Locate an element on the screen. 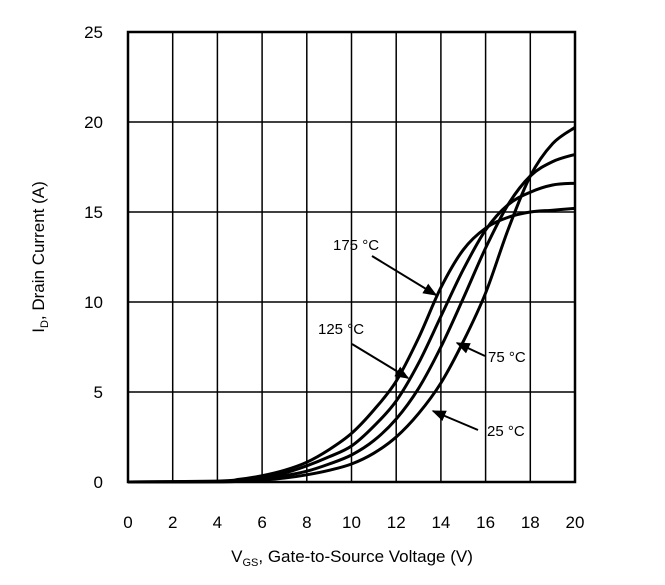  x-tick-label: 14 is located at coordinates (440, 522).